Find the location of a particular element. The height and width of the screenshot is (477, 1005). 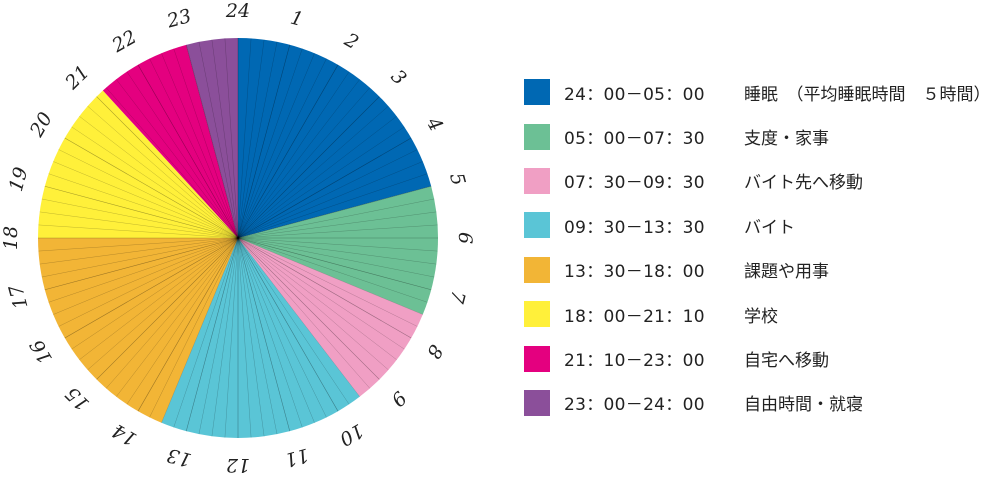

legend-time-range: 18：00－21：10 is located at coordinates (634, 316).